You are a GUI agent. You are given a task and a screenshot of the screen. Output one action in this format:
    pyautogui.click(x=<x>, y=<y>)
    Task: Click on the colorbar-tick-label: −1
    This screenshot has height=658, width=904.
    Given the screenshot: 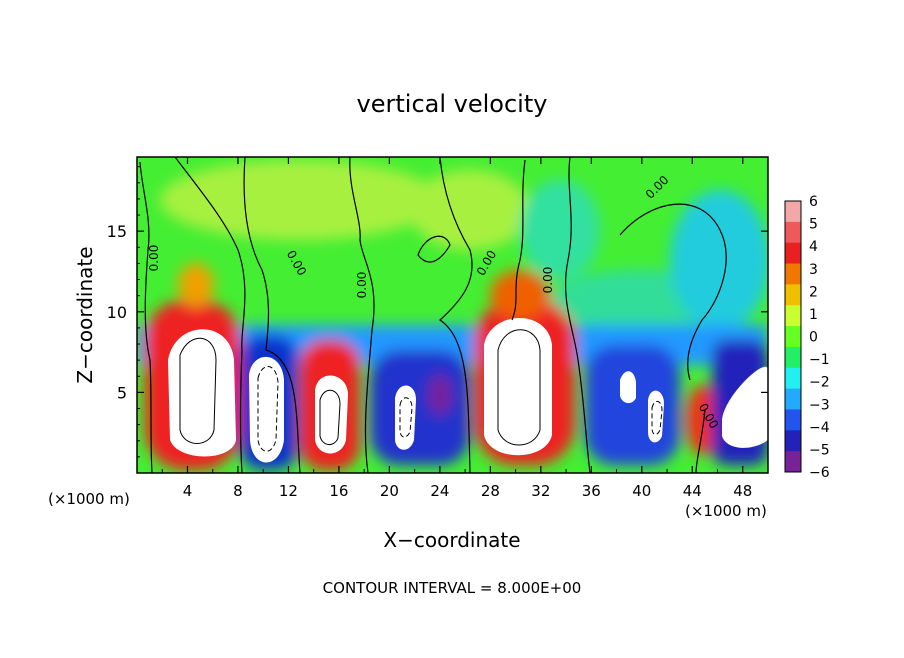 What is the action you would take?
    pyautogui.click(x=819, y=360)
    